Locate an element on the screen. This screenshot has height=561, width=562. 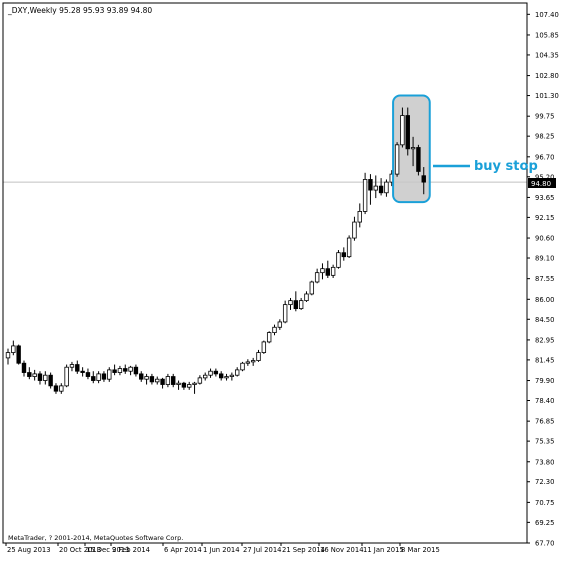
y-tick-label: 87.55 is located at coordinates (544, 279).